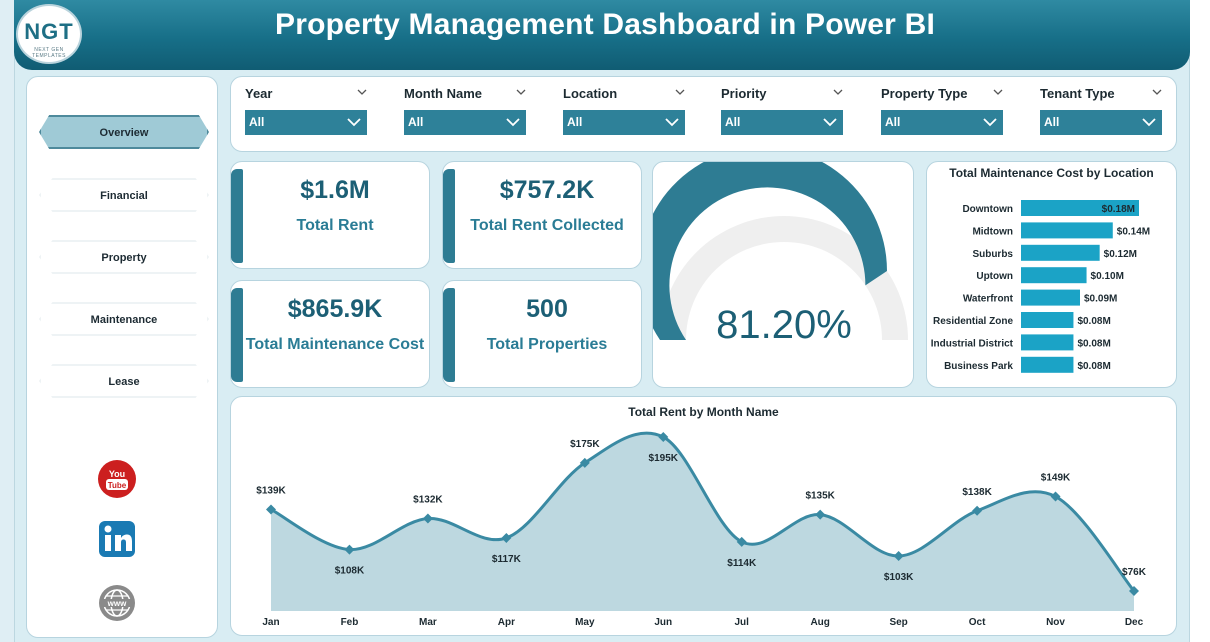  I want to click on bar-data-label: $0.09M, so click(1100, 299).